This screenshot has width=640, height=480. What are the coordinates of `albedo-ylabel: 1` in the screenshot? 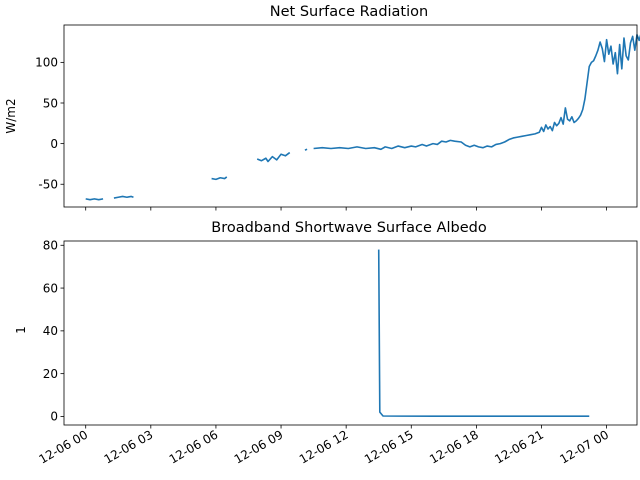 It's located at (21, 330).